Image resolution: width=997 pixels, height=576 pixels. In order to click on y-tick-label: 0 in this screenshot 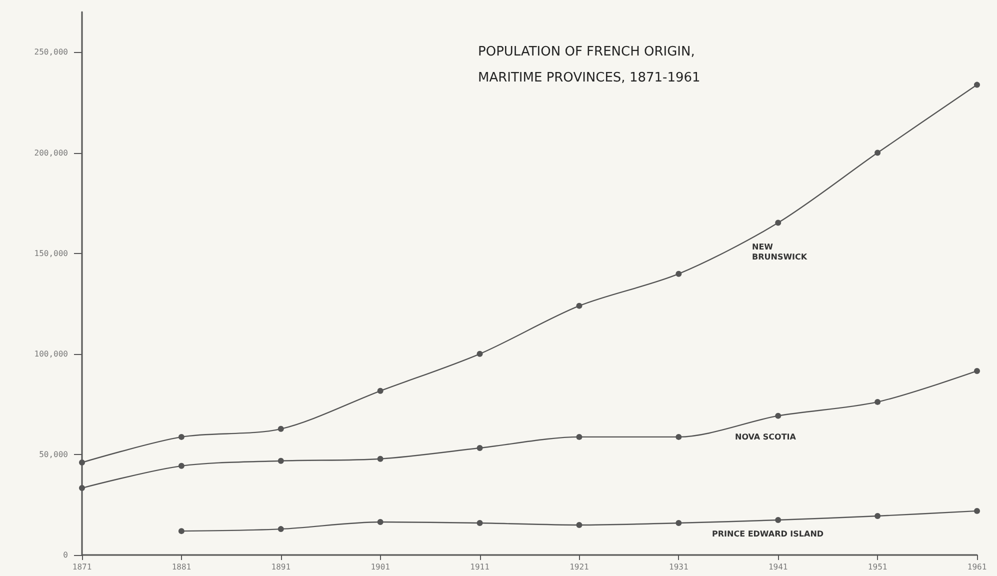, I will do `click(65, 555)`.